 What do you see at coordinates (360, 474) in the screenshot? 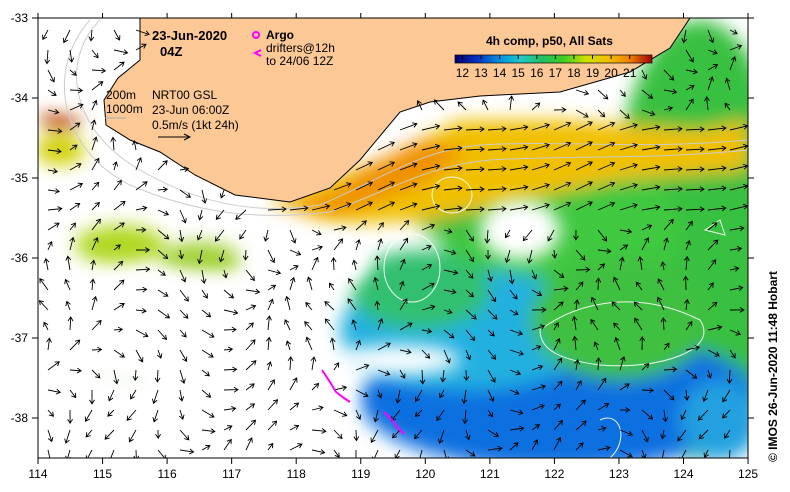
I see `x-tick-label: 119` at bounding box center [360, 474].